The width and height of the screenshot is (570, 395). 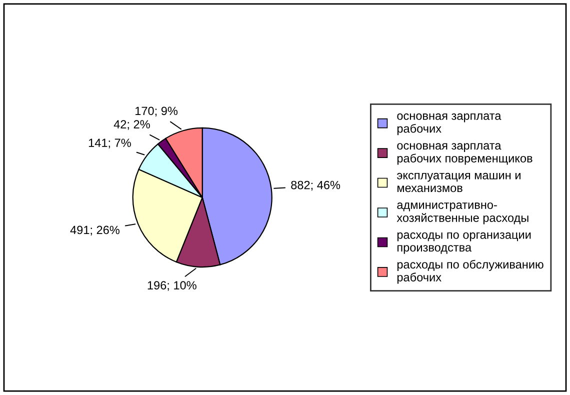 I want to click on legend-label: административно-хозяйственные расходы, so click(x=462, y=213).